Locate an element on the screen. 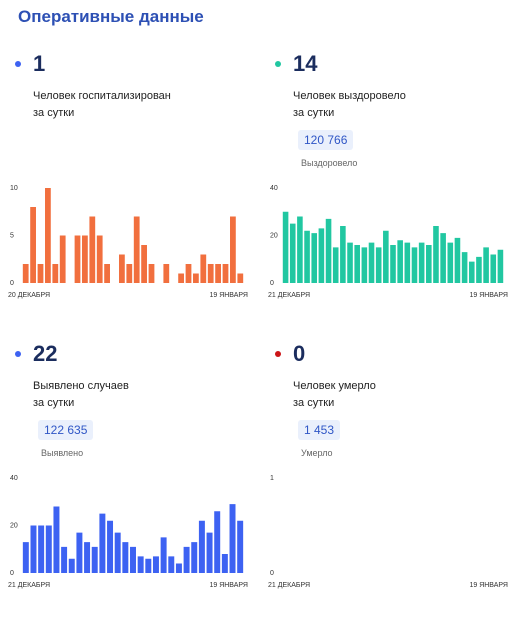  label-line-1: Человек госпитализирован is located at coordinates (102, 96).